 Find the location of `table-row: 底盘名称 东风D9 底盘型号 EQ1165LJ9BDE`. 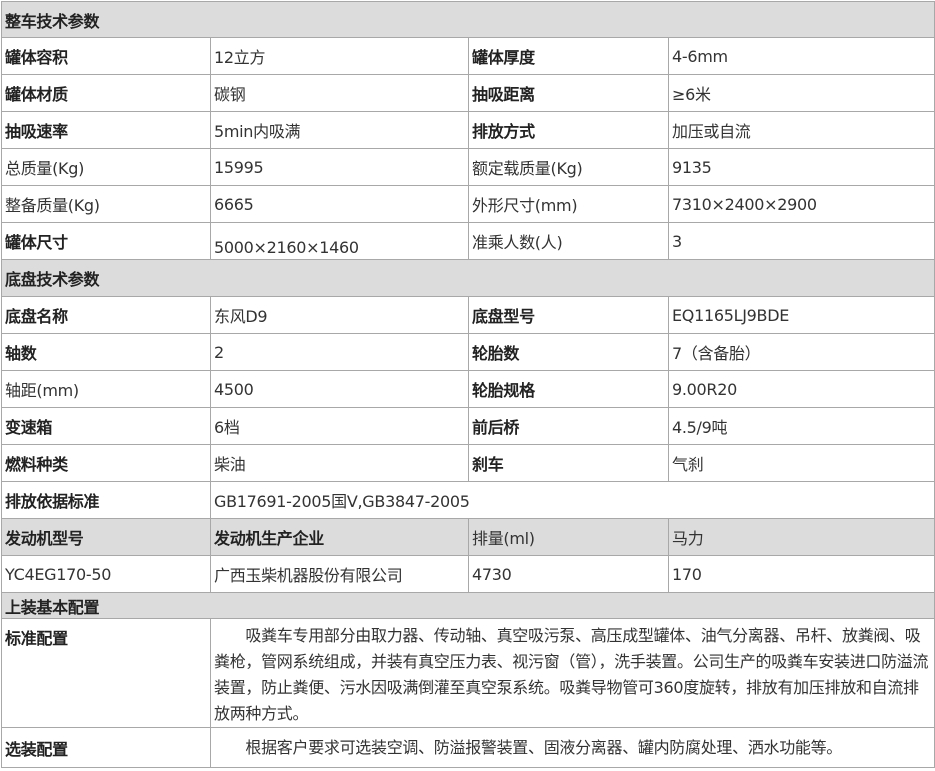

table-row: 底盘名称 东风D9 底盘型号 EQ1165LJ9BDE is located at coordinates (468, 315).